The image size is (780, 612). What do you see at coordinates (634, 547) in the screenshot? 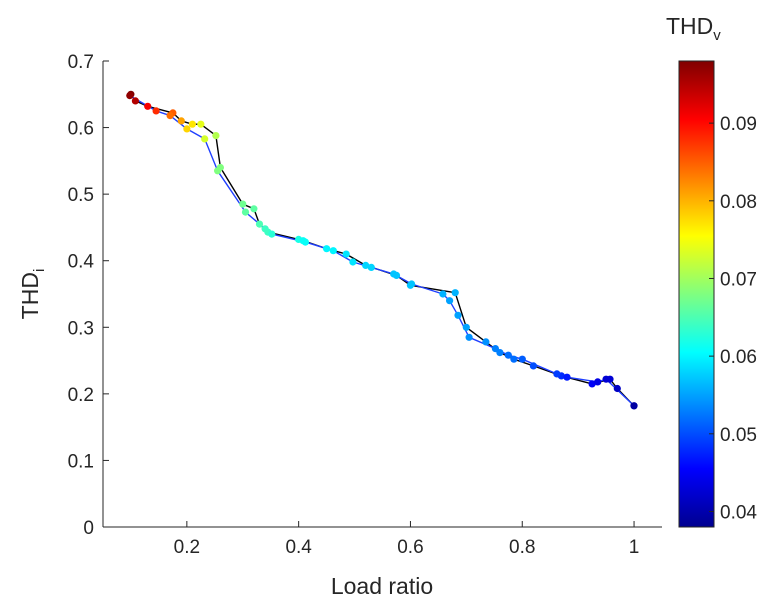
I see `x-tick-label: 1` at bounding box center [634, 547].